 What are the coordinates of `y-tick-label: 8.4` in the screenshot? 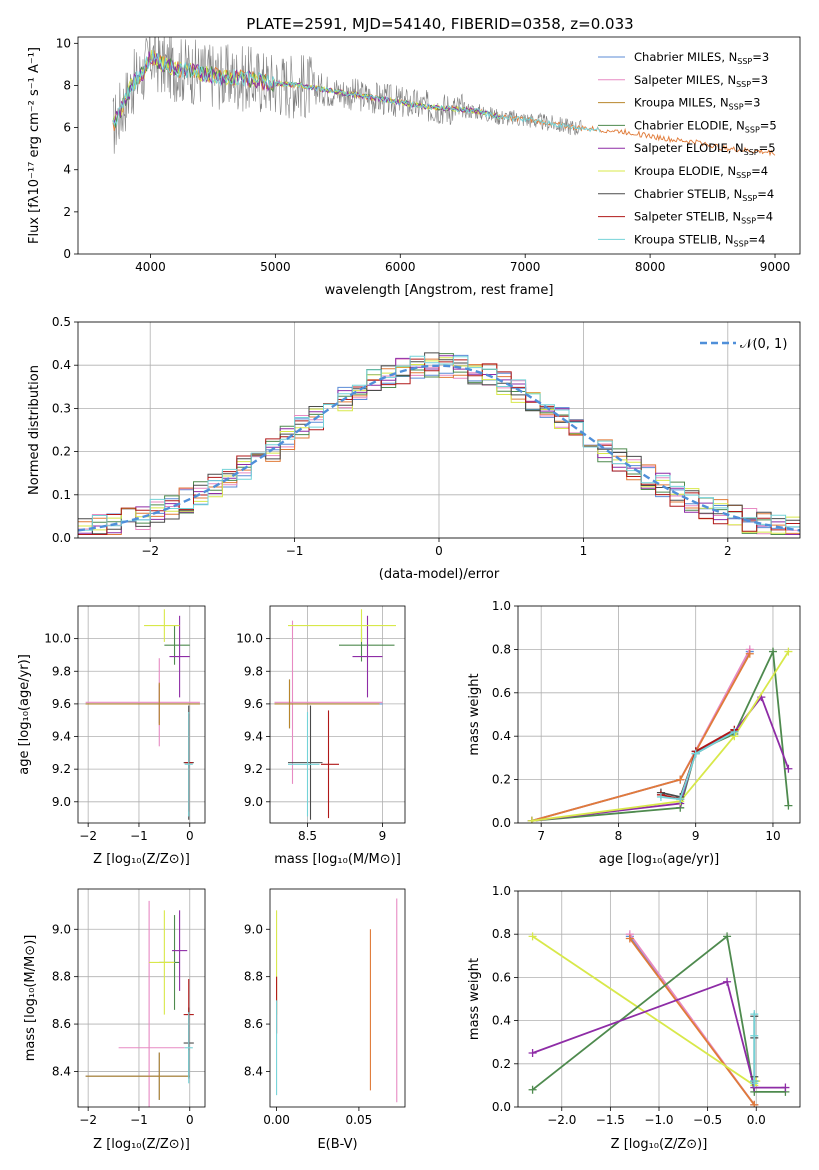 It's located at (61, 1071).